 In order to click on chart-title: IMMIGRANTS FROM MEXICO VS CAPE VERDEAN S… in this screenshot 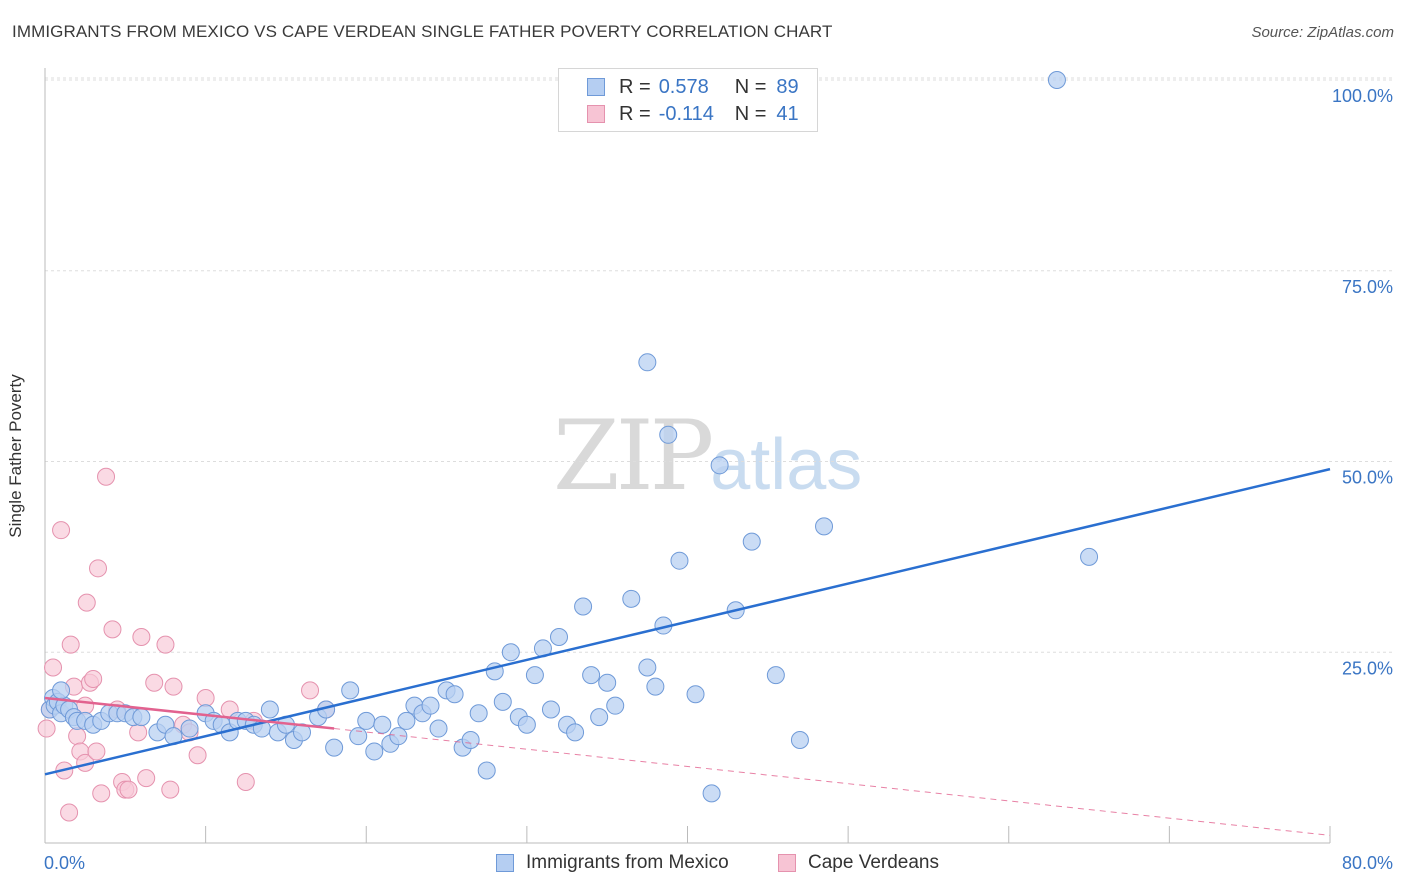, I will do `click(422, 31)`.